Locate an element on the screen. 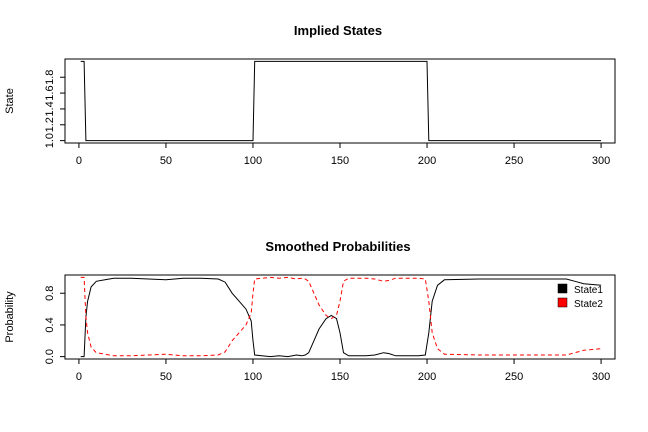 The width and height of the screenshot is (648, 432). implied-states-y-axis: 1.01.21.41.61.8 is located at coordinates (54, 109).